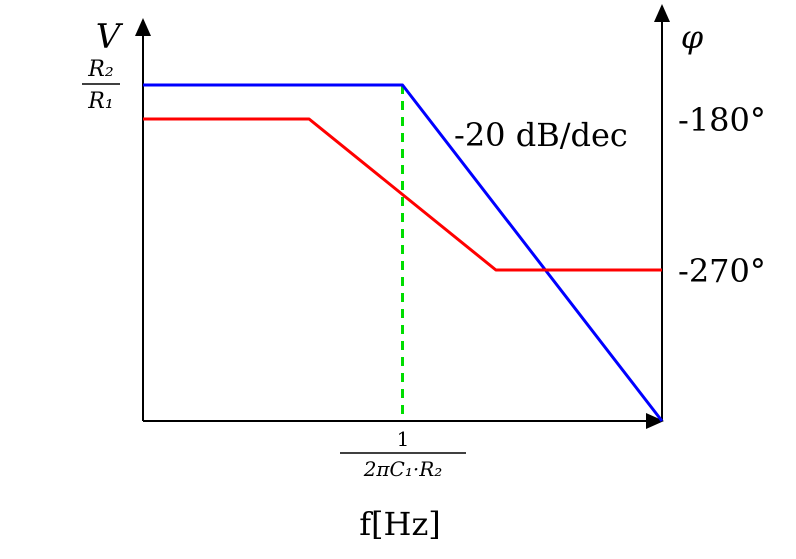 Image resolution: width=796 pixels, height=559 pixels. I want to click on left-axis-label: V, so click(110, 37).